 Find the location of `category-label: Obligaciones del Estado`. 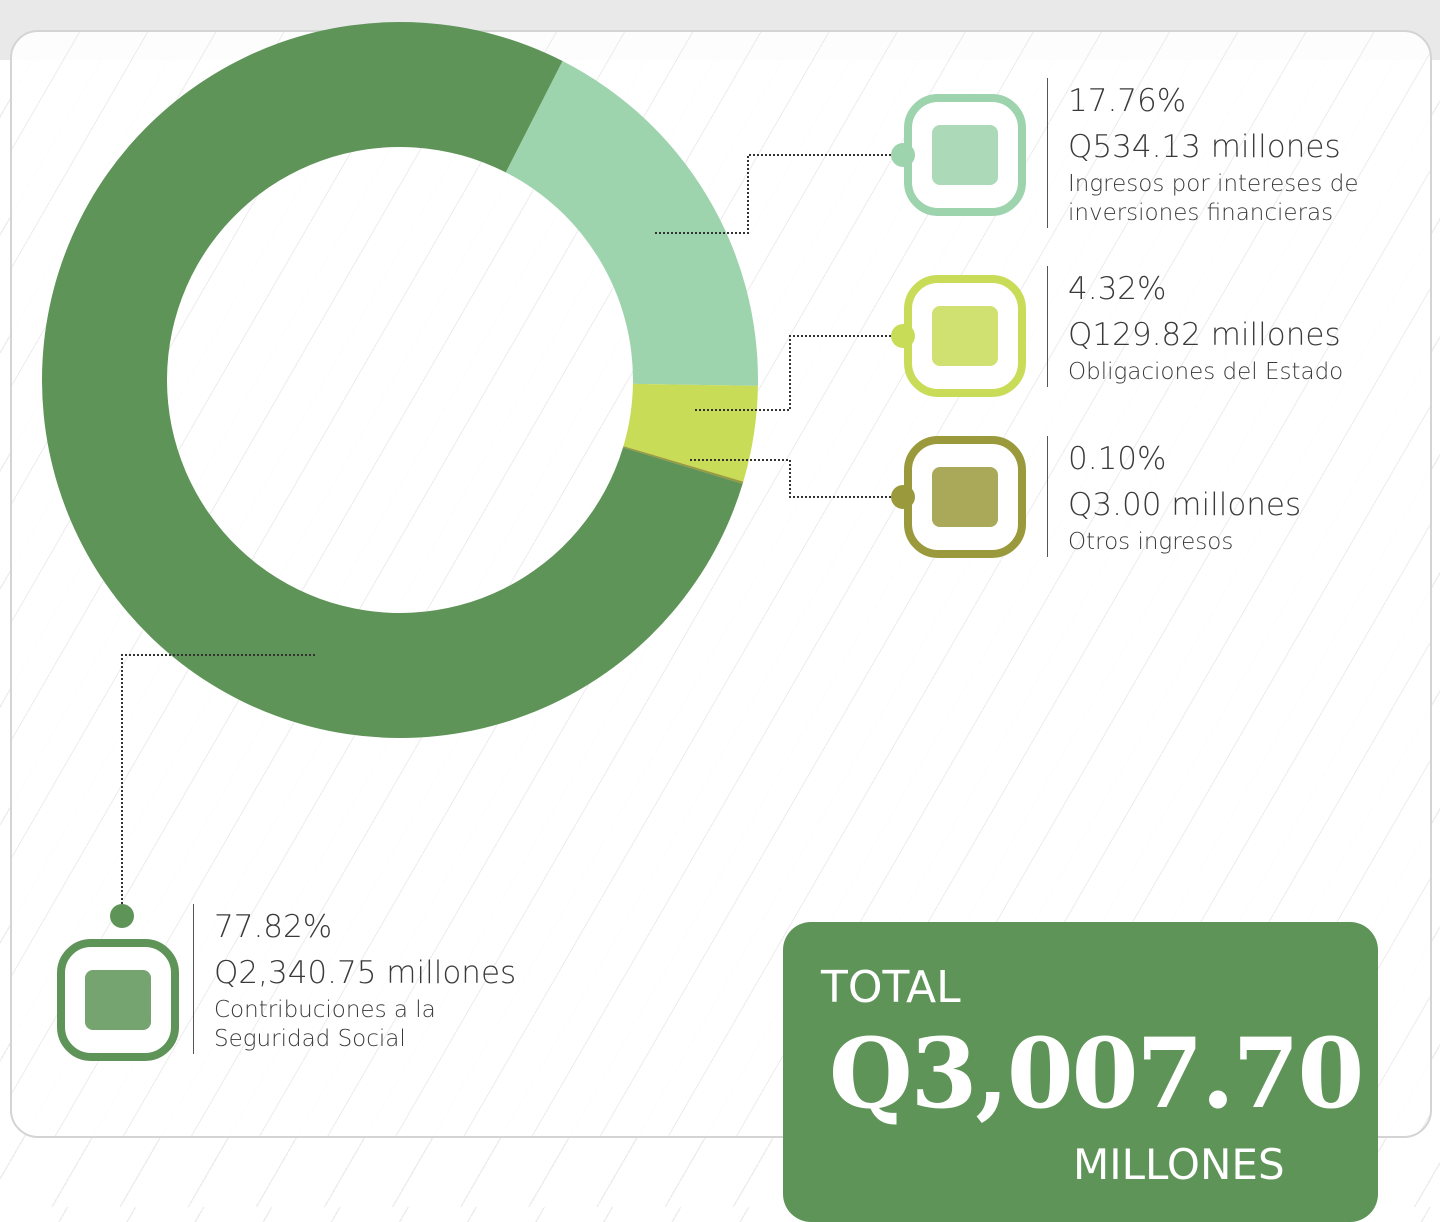

category-label: Obligaciones del Estado is located at coordinates (1206, 372).